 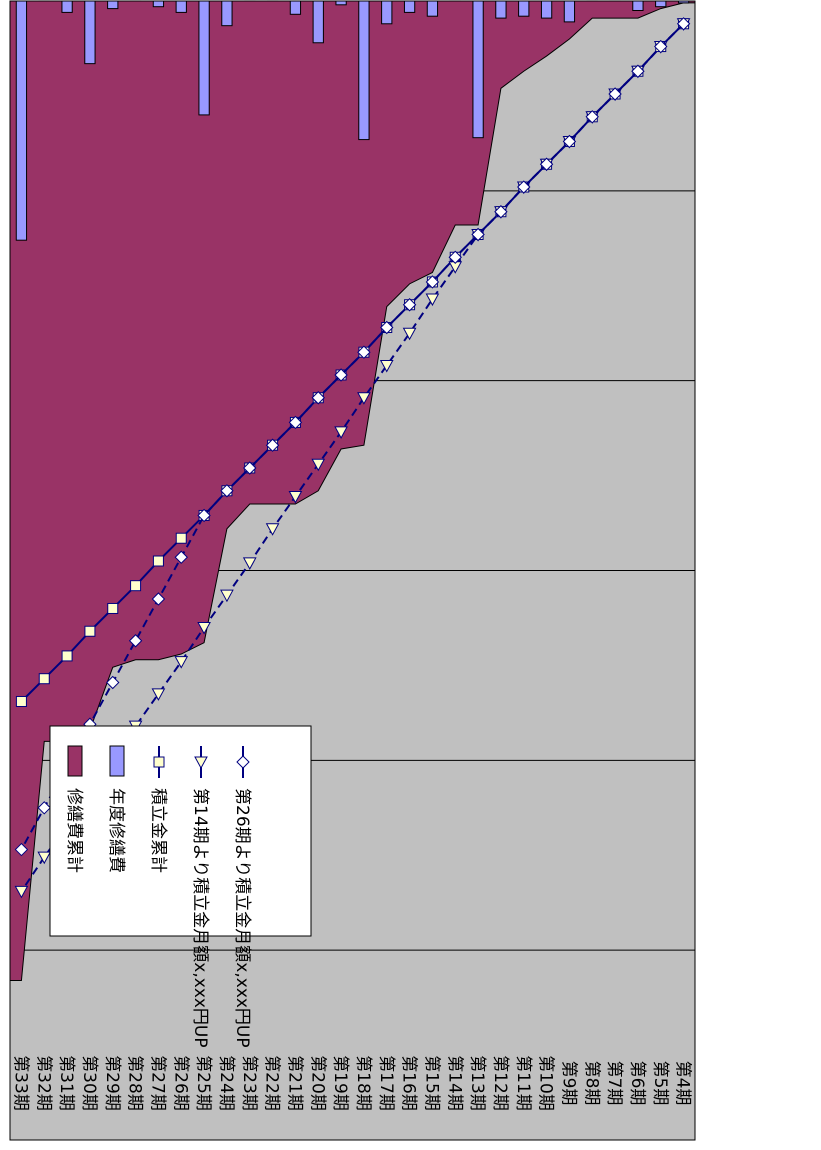 I want to click on category-label: 第14期, so click(x=454, y=1083).